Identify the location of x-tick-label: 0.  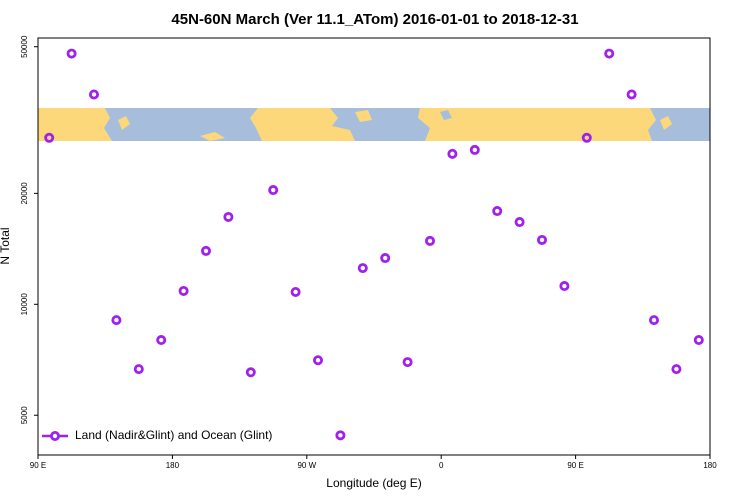
(441, 465).